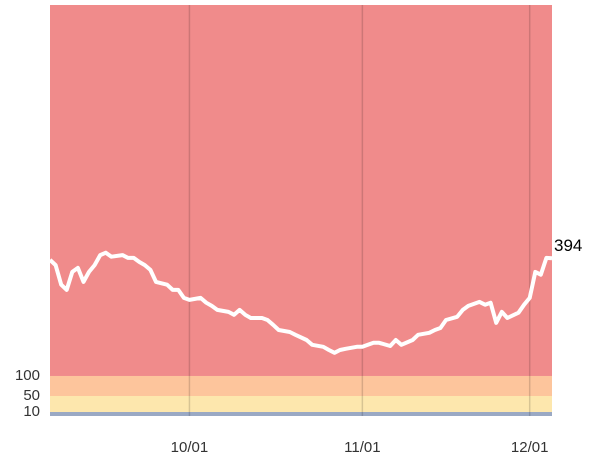 This screenshot has height=462, width=589. What do you see at coordinates (530, 447) in the screenshot?
I see `x-tick-label: 12/01` at bounding box center [530, 447].